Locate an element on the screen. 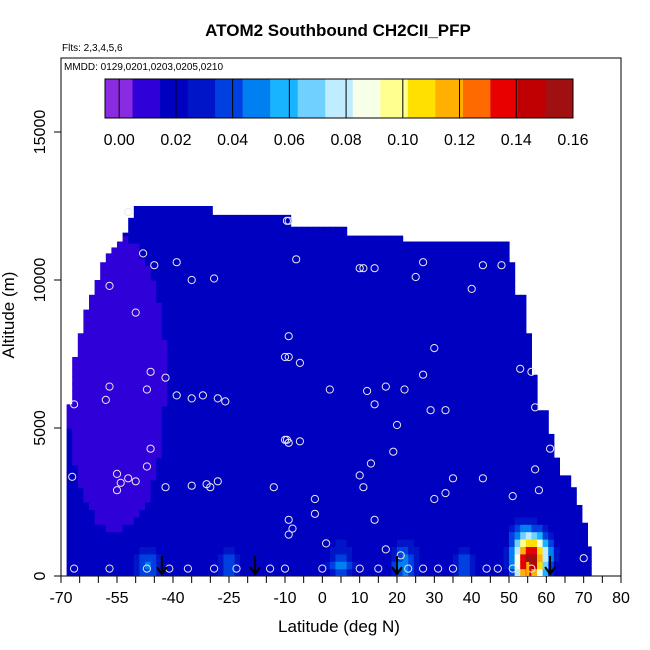  sample-point is located at coordinates (326, 543).